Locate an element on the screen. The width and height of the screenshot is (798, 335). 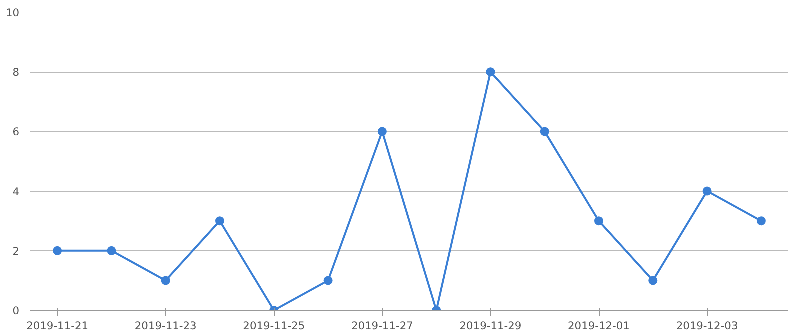
x-tick-label: 2019-11-27 is located at coordinates (382, 326).